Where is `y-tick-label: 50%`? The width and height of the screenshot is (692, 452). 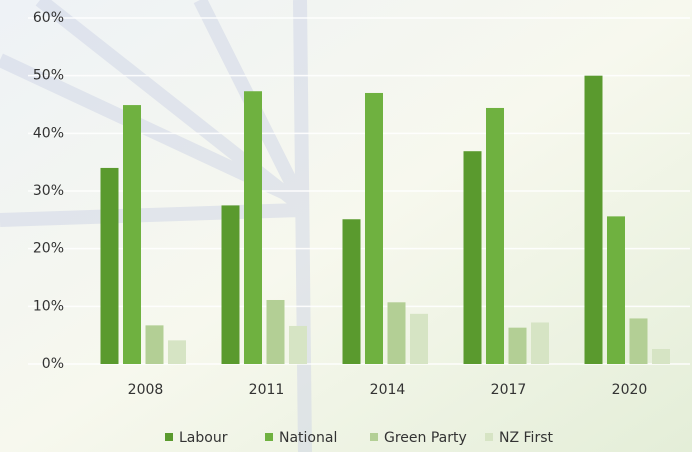 y-tick-label: 50% is located at coordinates (48, 76).